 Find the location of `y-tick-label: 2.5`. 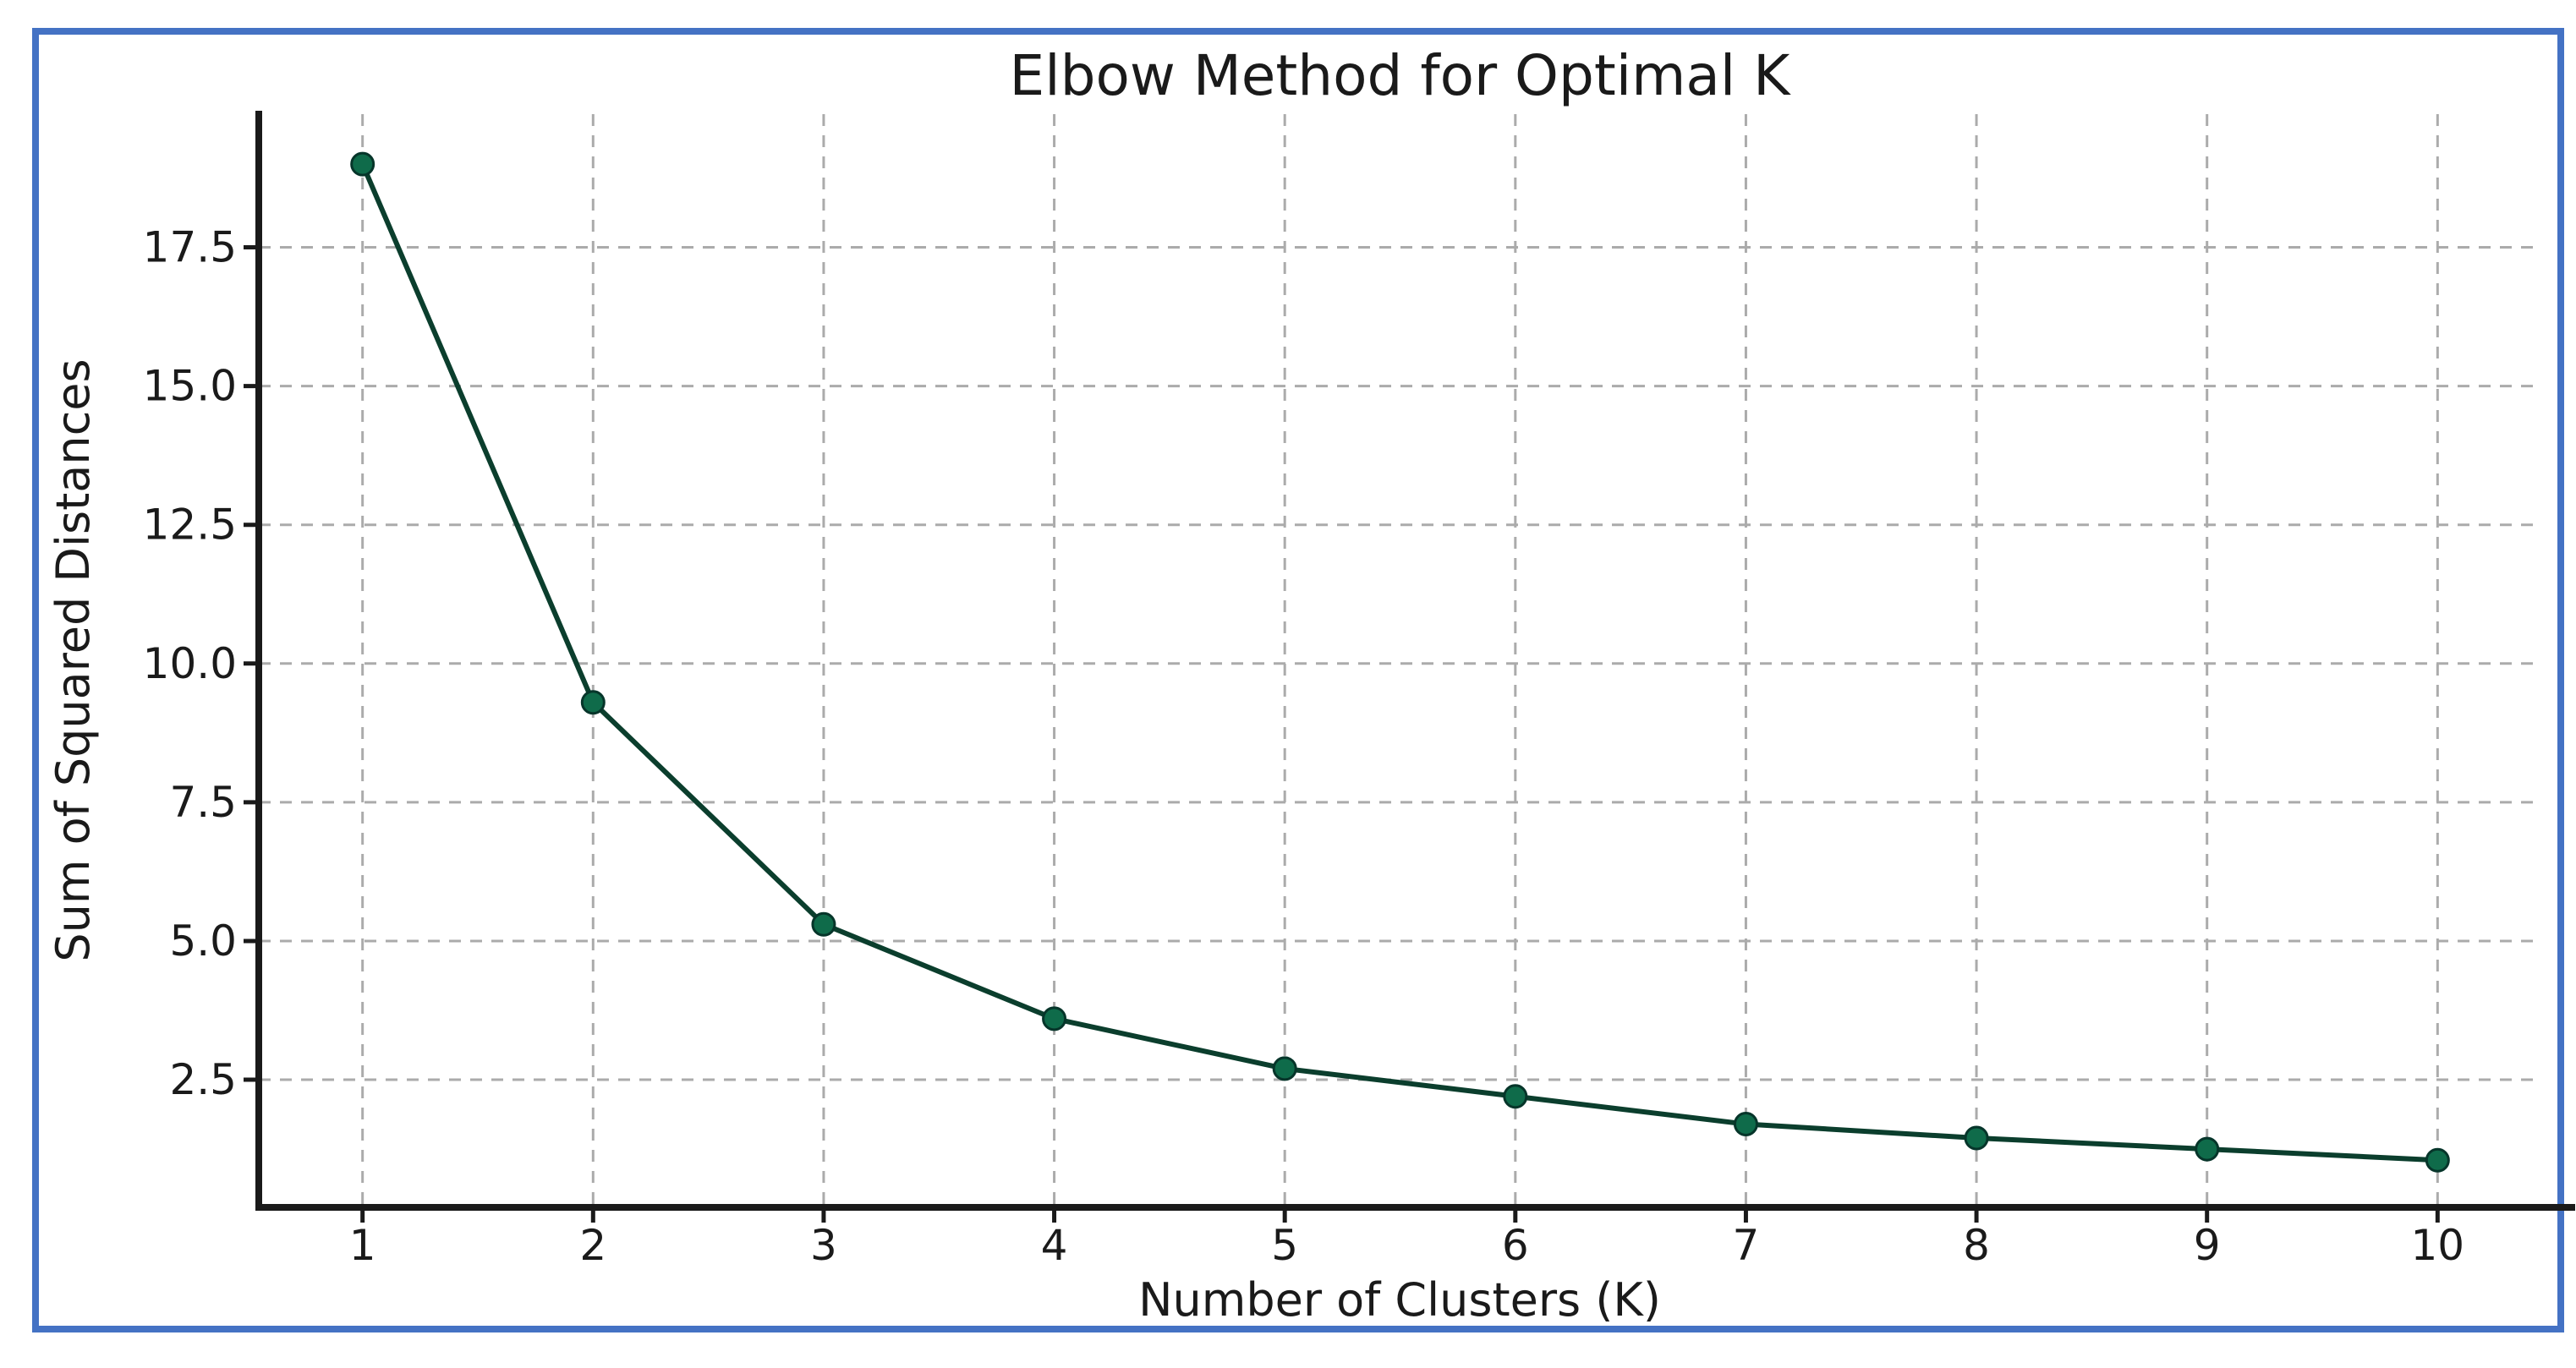

y-tick-label: 2.5 is located at coordinates (203, 1079).